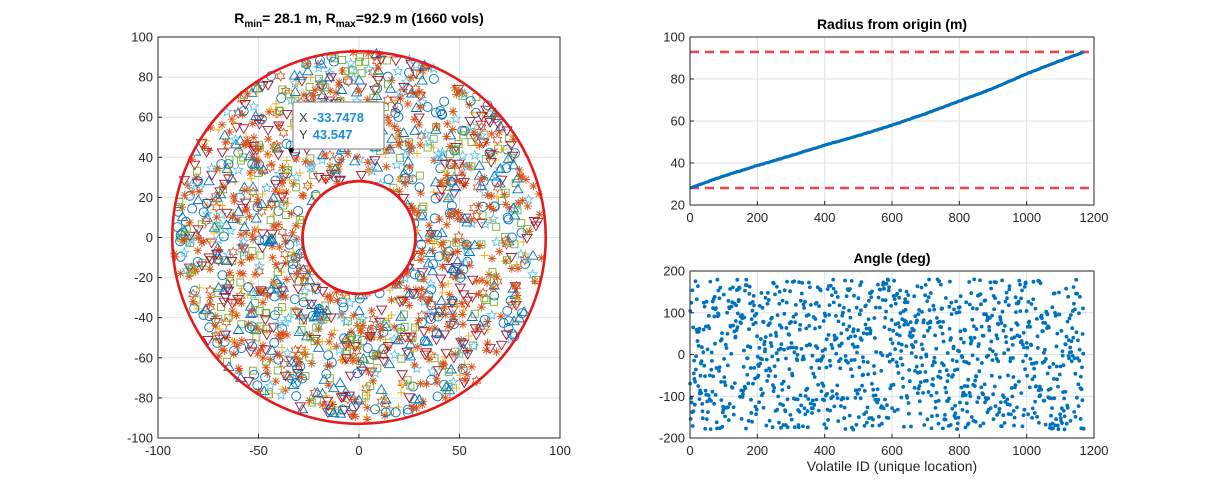 The height and width of the screenshot is (493, 1210). I want to click on radius-x-tick-label: 0, so click(689, 217).